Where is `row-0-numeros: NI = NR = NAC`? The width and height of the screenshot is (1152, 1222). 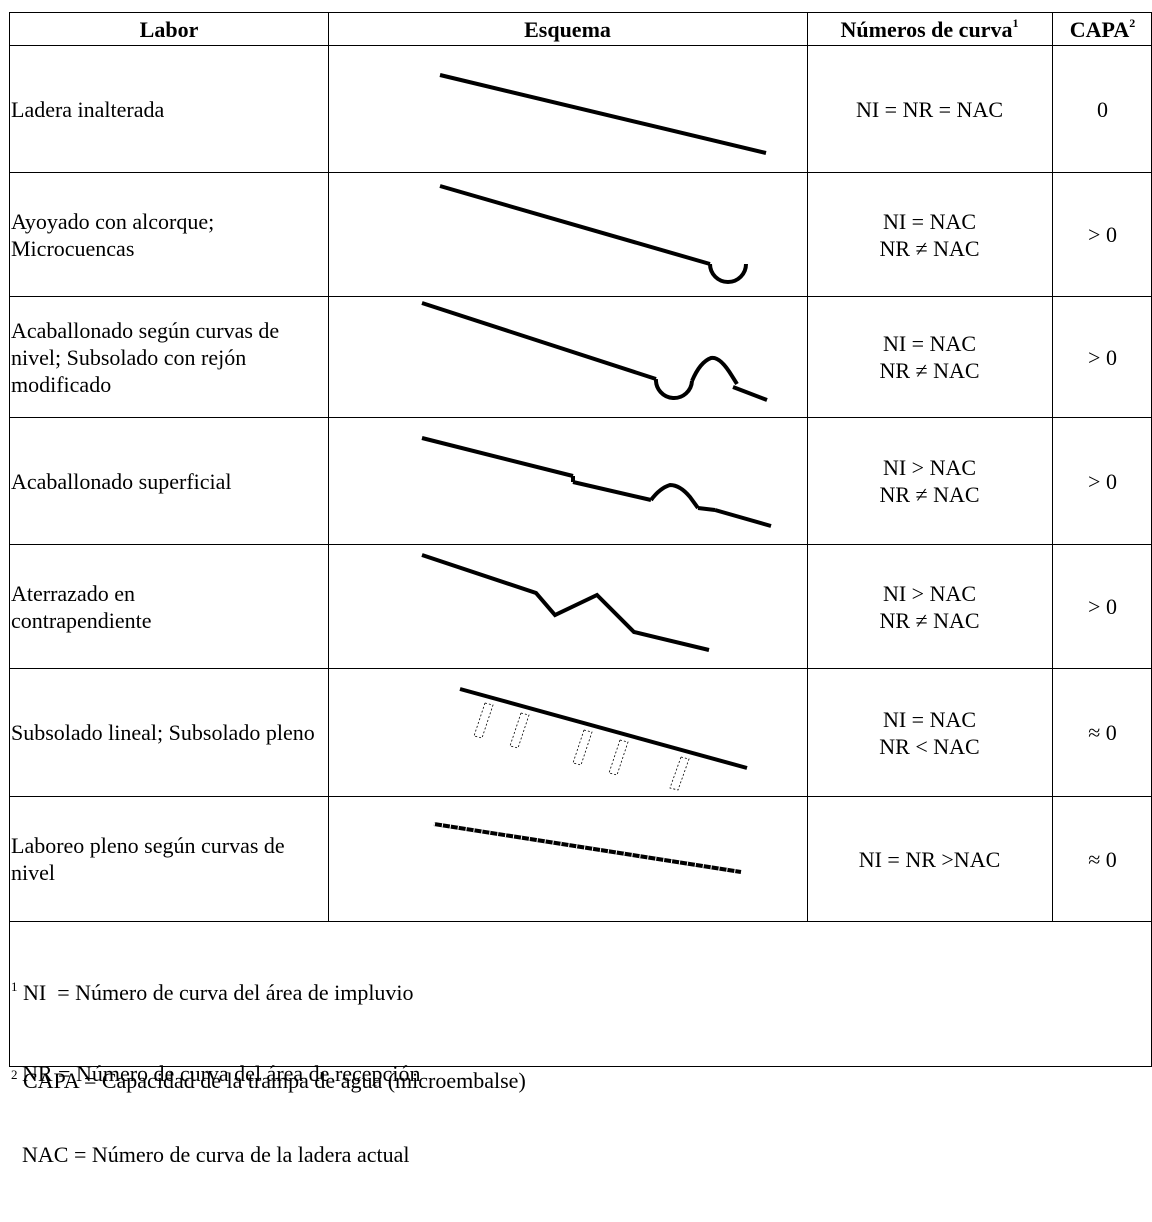 row-0-numeros: NI = NR = NAC is located at coordinates (929, 109).